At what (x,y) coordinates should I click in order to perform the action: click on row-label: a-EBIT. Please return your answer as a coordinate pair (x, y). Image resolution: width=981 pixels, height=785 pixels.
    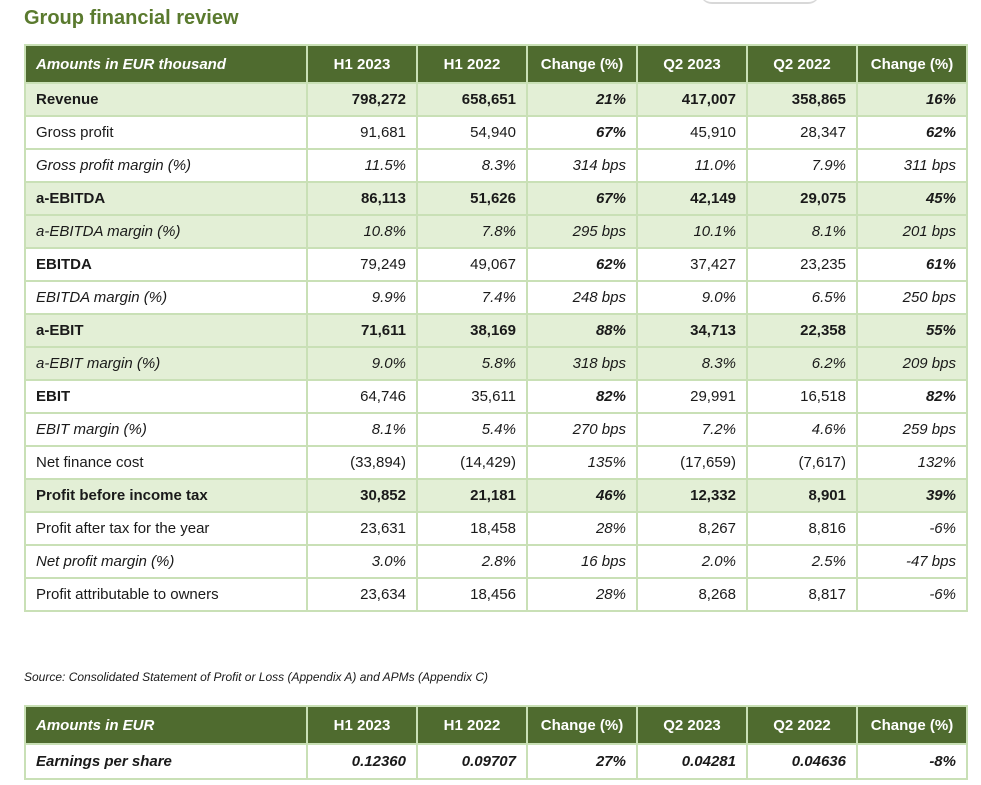
    Looking at the image, I should click on (166, 330).